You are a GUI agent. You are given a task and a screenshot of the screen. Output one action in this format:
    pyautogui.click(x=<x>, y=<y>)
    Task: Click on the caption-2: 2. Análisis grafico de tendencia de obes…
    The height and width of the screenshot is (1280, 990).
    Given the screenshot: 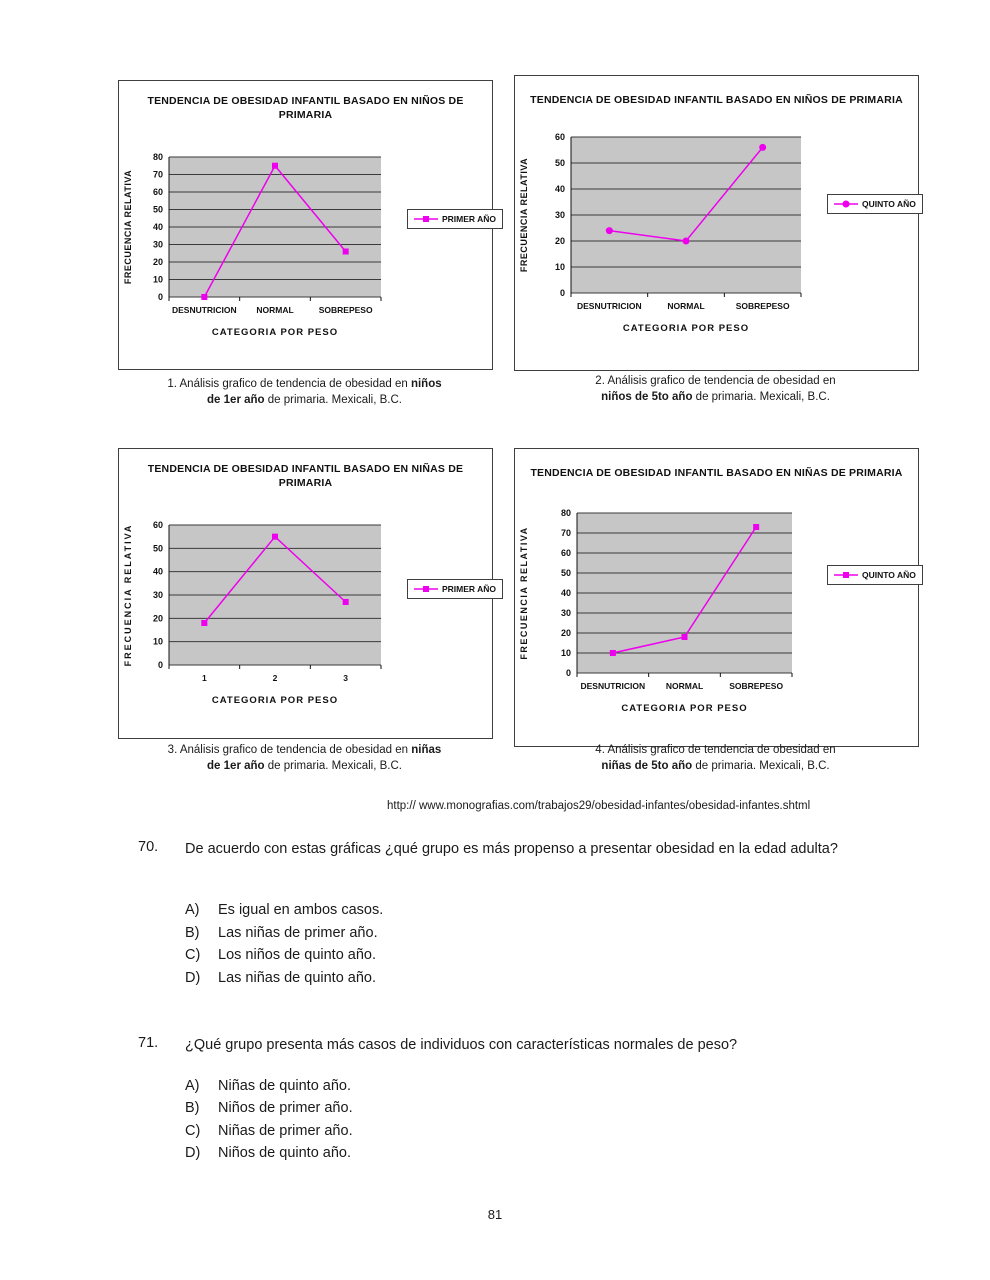 What is the action you would take?
    pyautogui.click(x=715, y=389)
    